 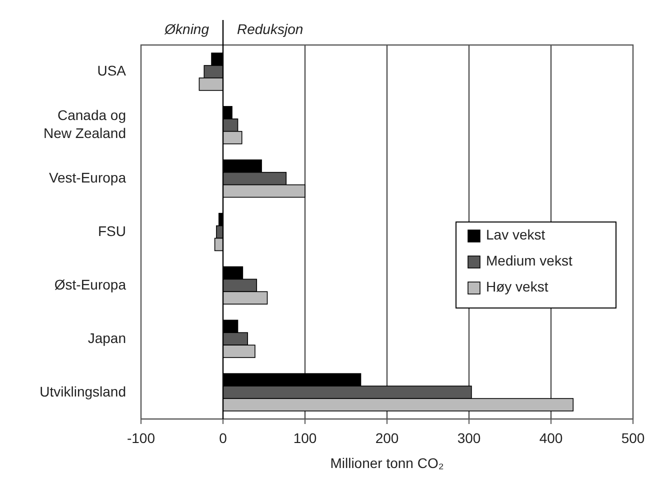 What do you see at coordinates (107, 338) in the screenshot?
I see `y-tick-label: Japan` at bounding box center [107, 338].